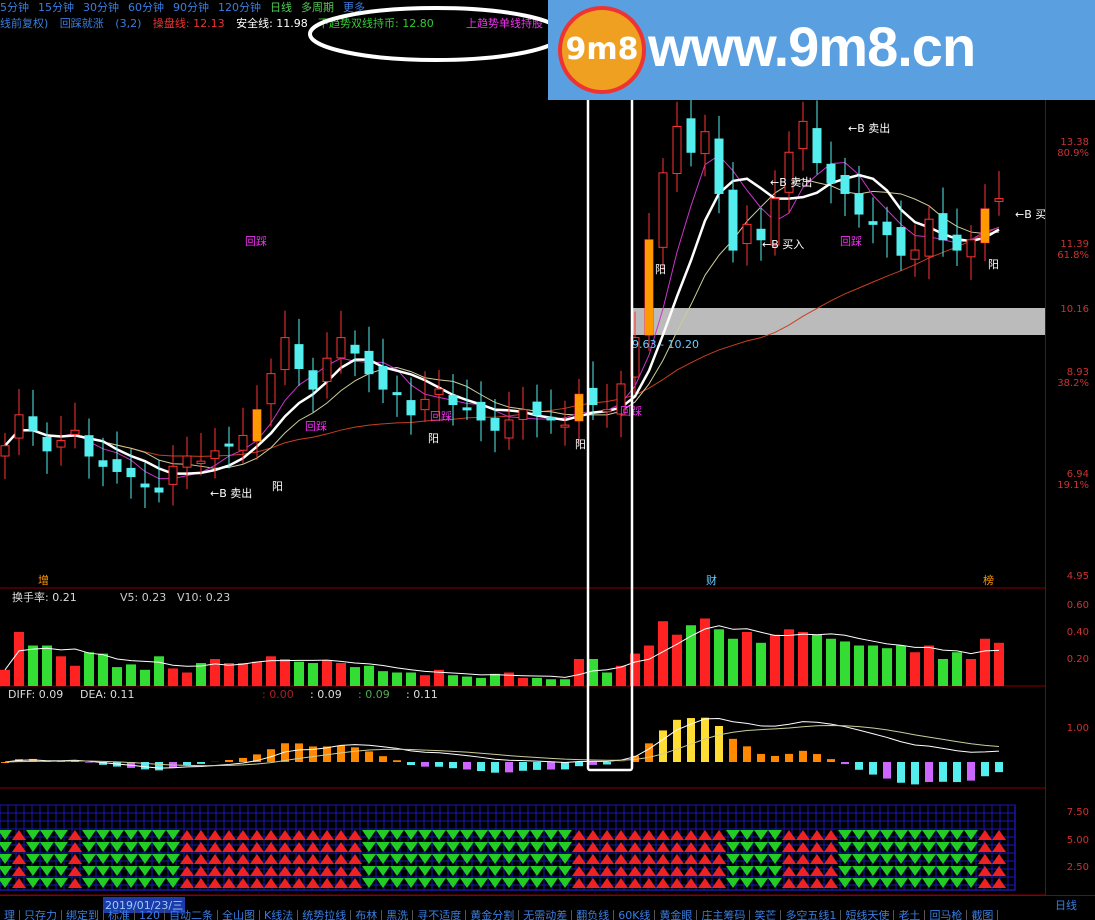  What do you see at coordinates (81, 23) in the screenshot?
I see `formula-name: 回踩就涨` at bounding box center [81, 23].